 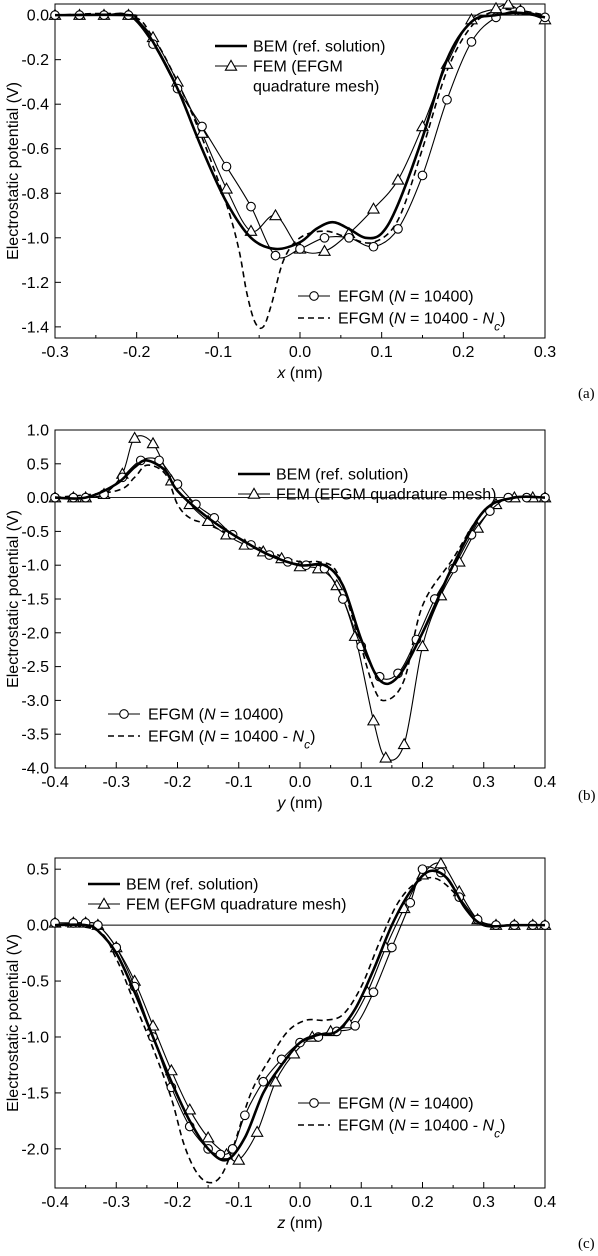 I want to click on y-tick-label: -4.0, so click(x=35, y=769).